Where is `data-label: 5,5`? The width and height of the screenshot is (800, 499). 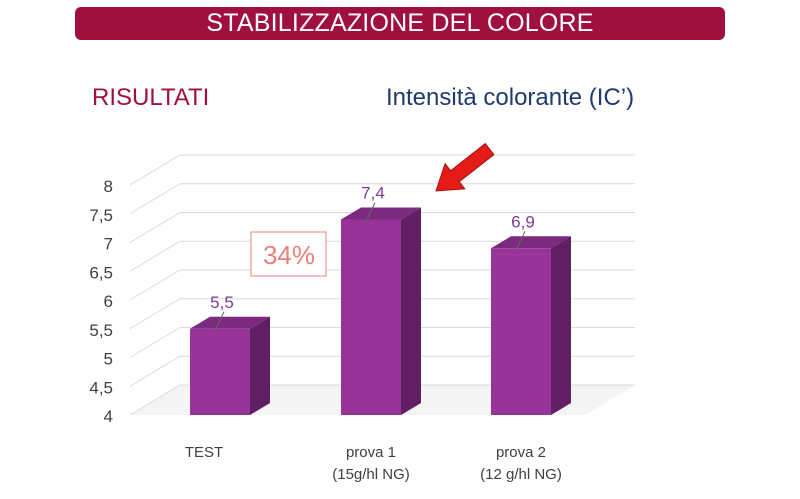
data-label: 5,5 is located at coordinates (222, 302).